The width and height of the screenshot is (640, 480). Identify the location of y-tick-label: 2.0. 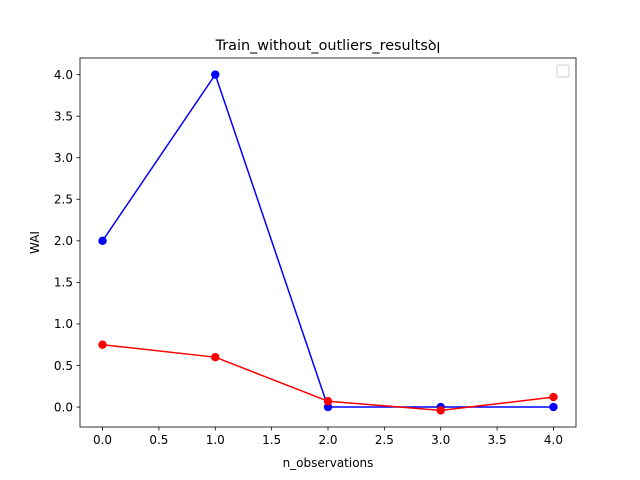
(63, 241).